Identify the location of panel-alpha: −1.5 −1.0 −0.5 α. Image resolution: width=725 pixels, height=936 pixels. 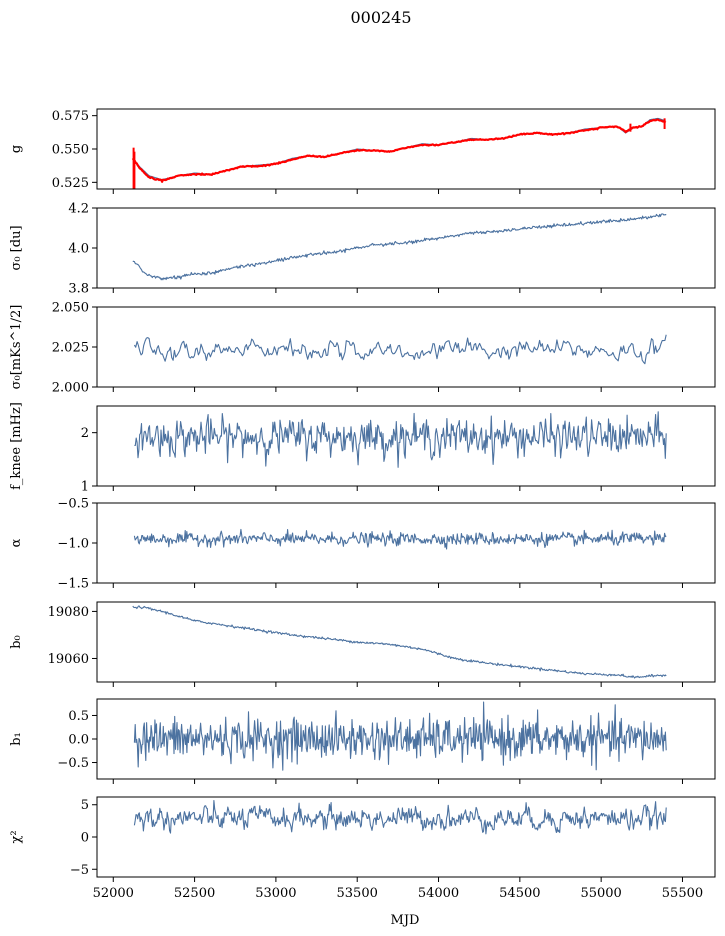
(362, 544).